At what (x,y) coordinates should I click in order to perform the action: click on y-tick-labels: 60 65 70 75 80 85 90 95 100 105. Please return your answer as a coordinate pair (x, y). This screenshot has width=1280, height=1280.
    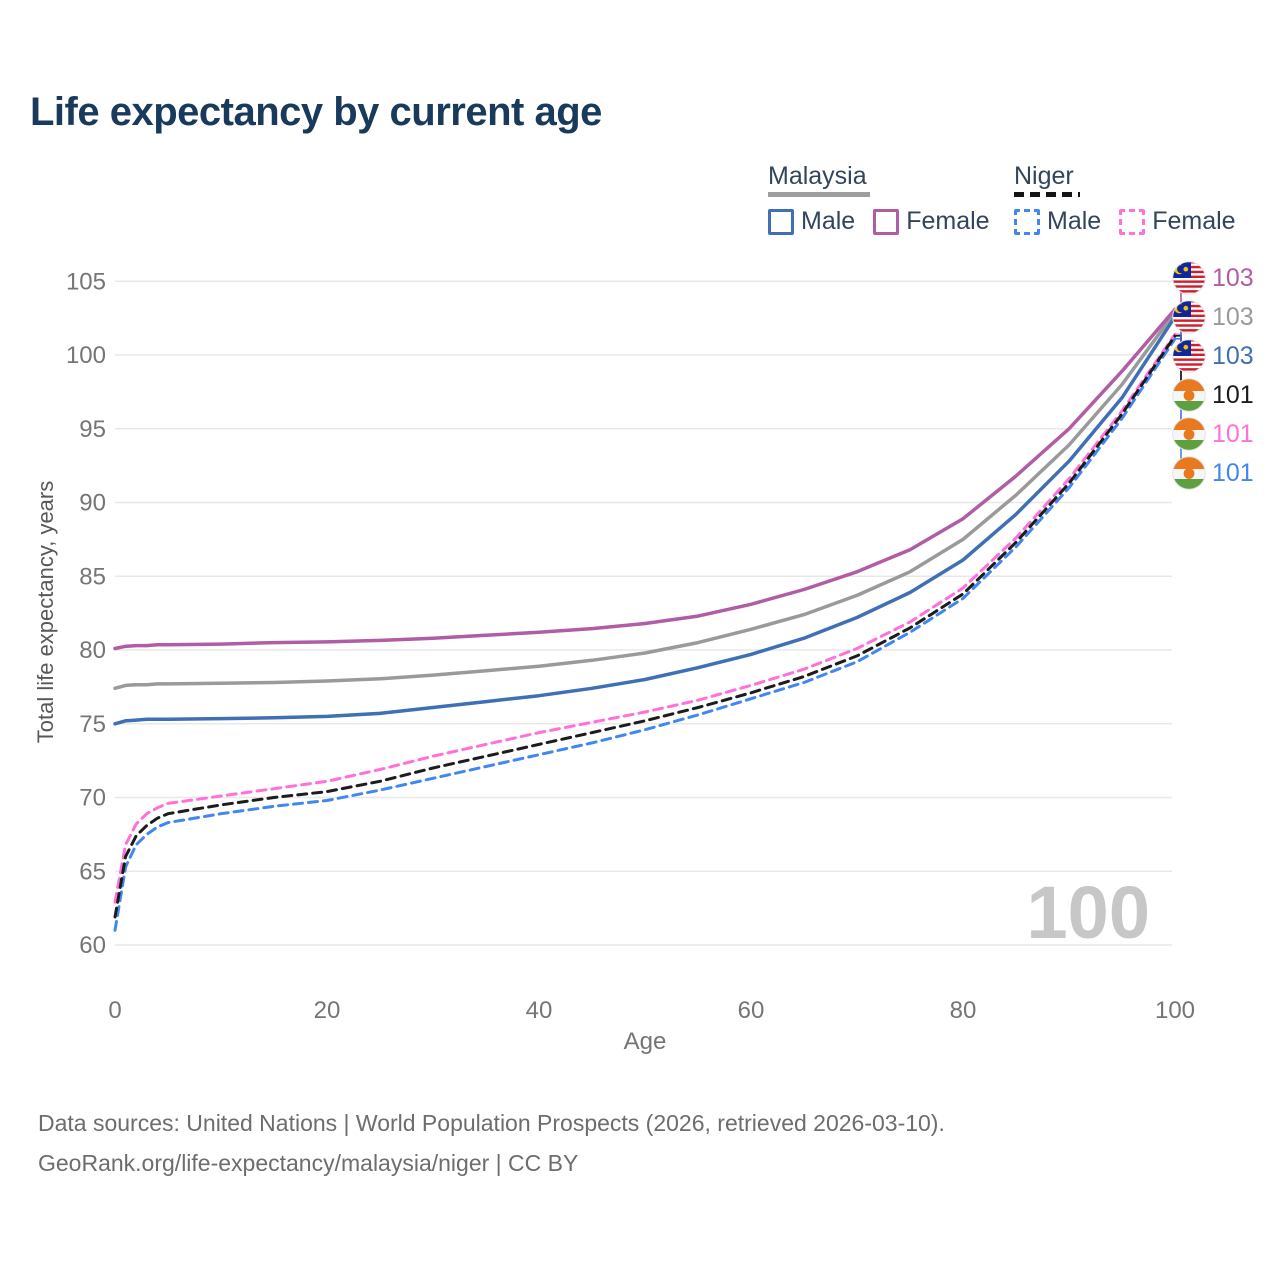
    Looking at the image, I should click on (86, 613).